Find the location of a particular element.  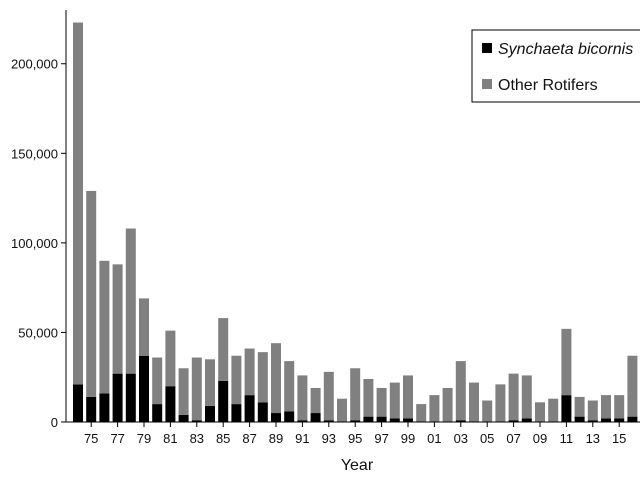

x-axis-label: Year is located at coordinates (357, 465).